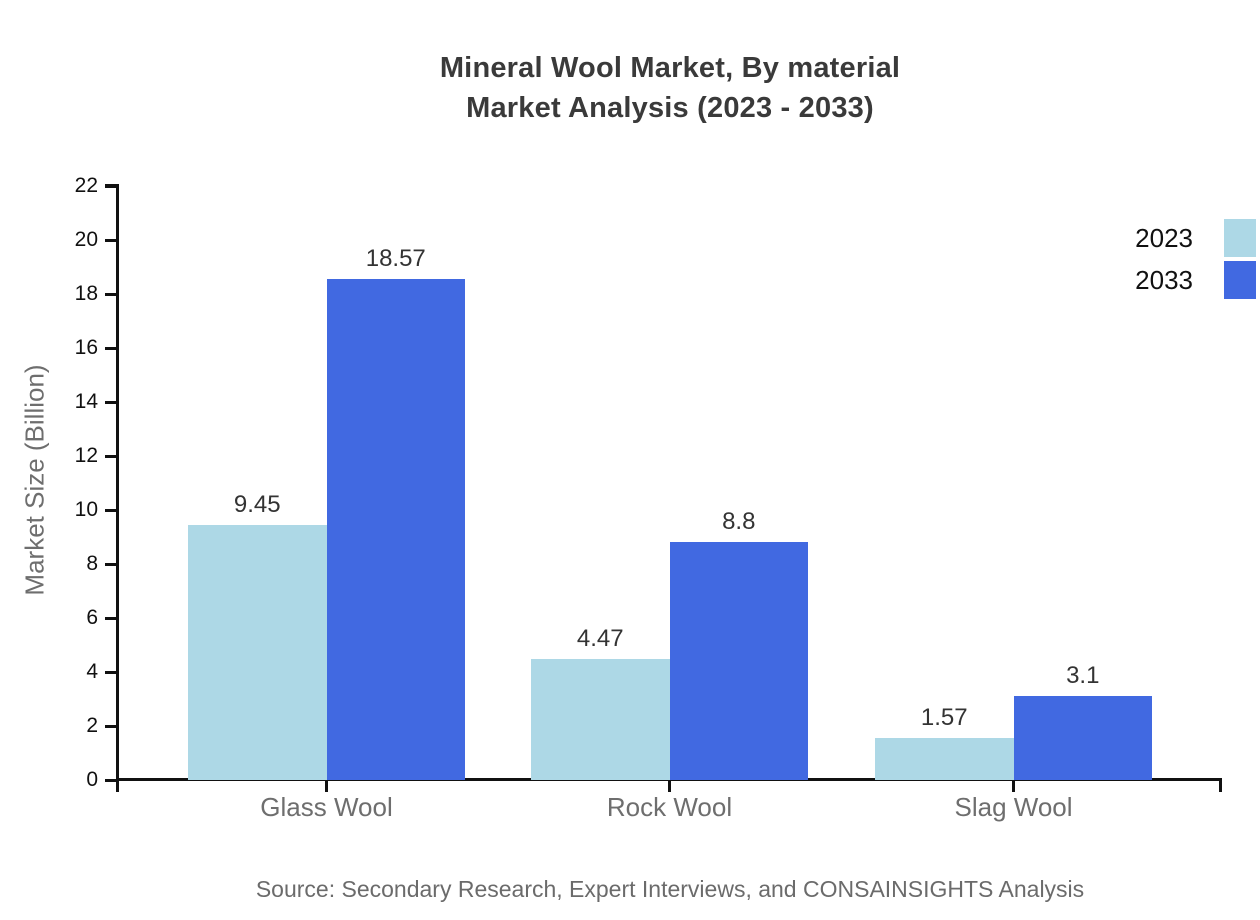 This screenshot has width=1260, height=920. What do you see at coordinates (1083, 676) in the screenshot?
I see `bar-value-label: 3.1` at bounding box center [1083, 676].